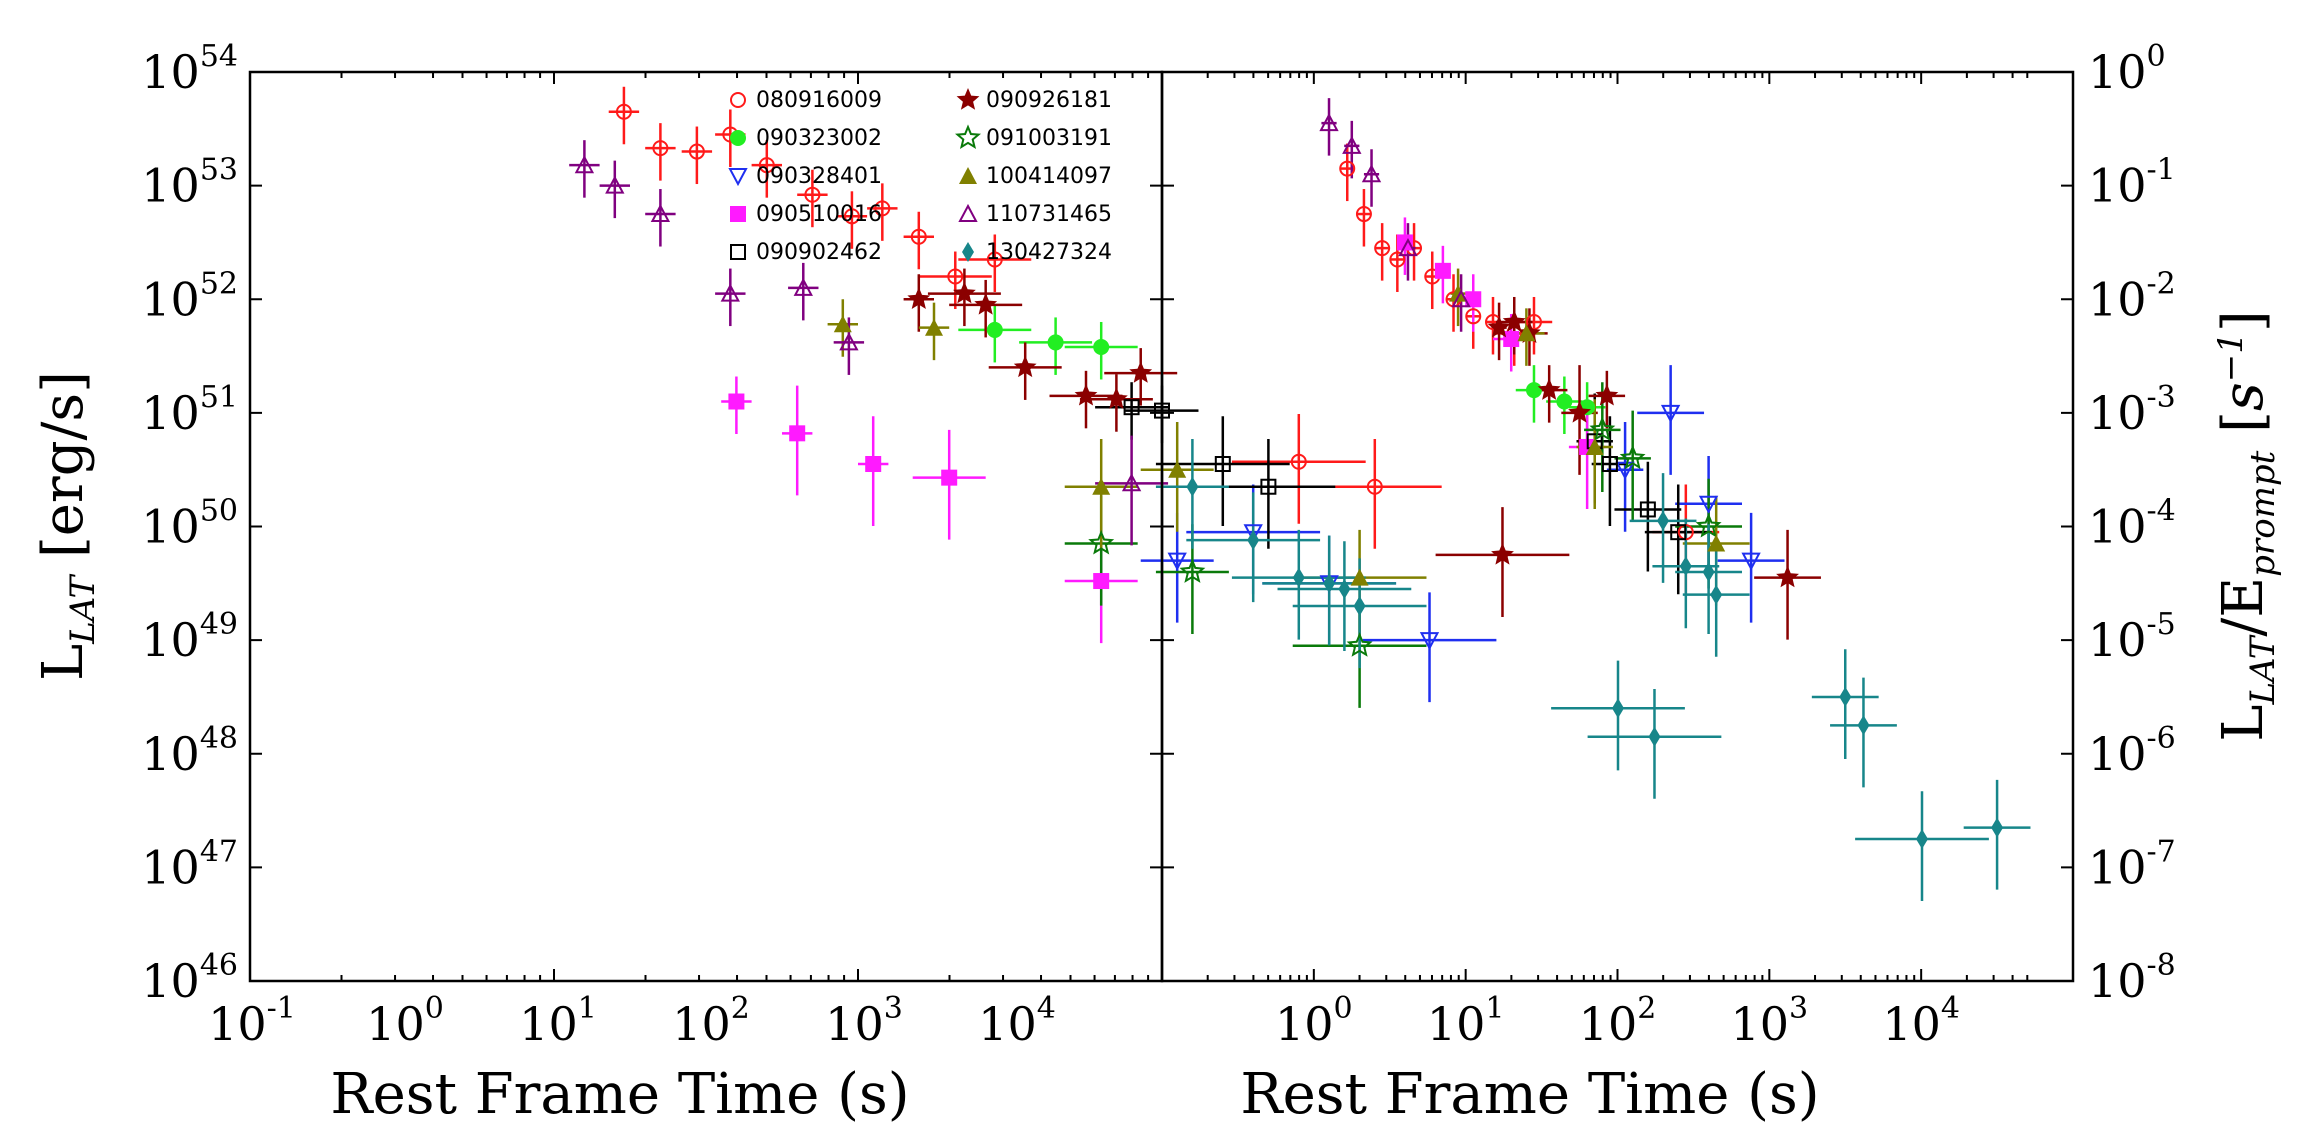  Describe the element at coordinates (2231, 357) in the screenshot. I see `ylabel-right-unit-exp: −1` at that location.